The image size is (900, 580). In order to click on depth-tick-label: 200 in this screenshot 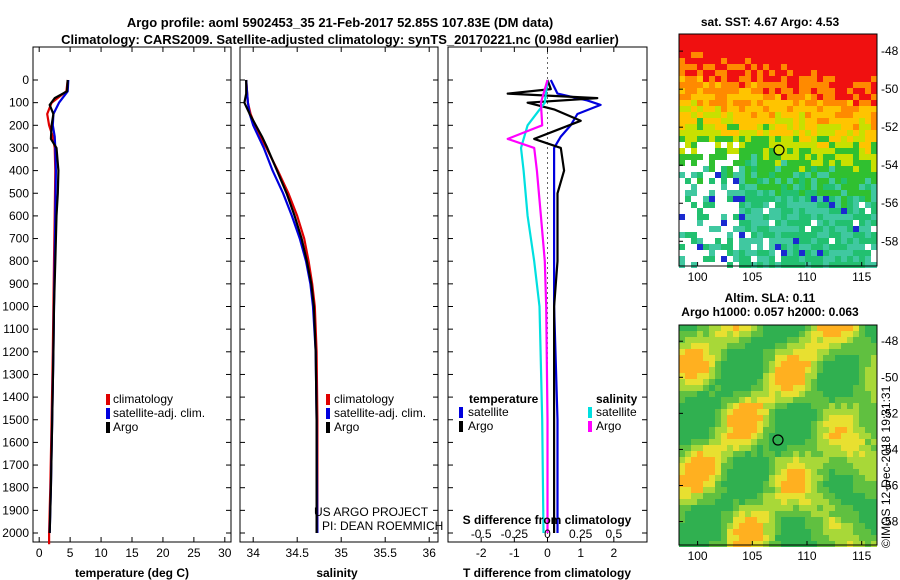, I will do `click(19, 125)`.